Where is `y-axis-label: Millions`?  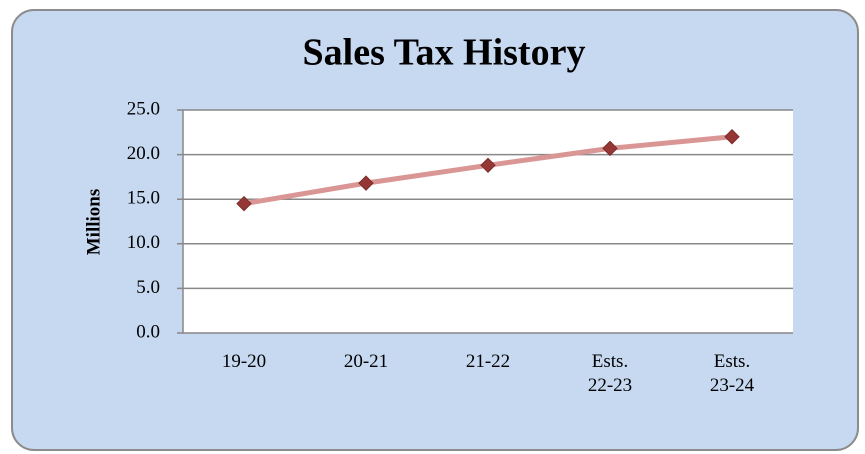
y-axis-label: Millions is located at coordinates (93, 222).